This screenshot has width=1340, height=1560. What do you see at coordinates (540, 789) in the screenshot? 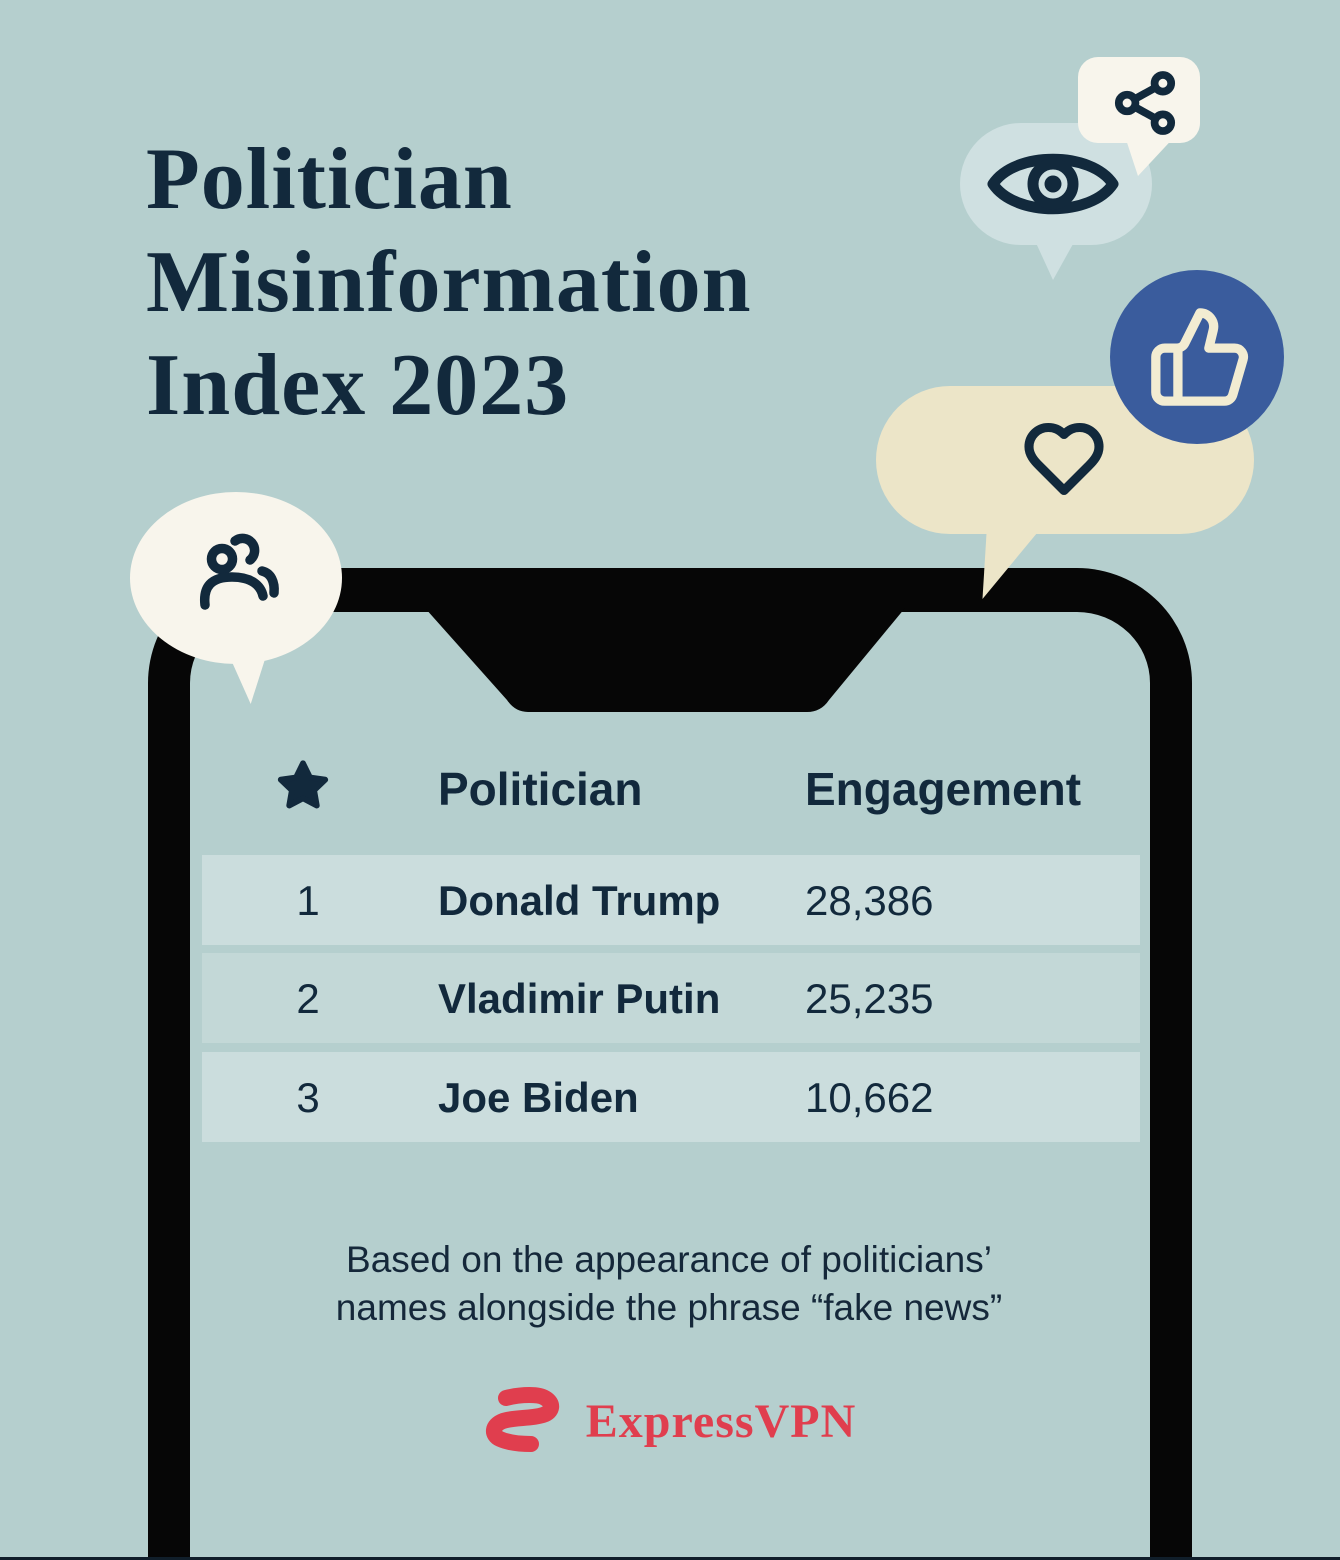
I see `politician-column-header: Politician` at bounding box center [540, 789].